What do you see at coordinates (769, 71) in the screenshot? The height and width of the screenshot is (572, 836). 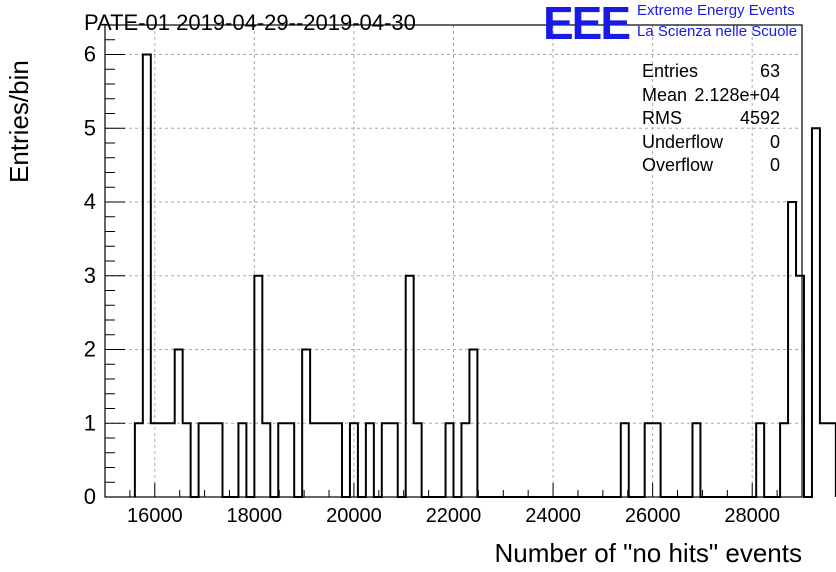 I see `stats-value: 63` at bounding box center [769, 71].